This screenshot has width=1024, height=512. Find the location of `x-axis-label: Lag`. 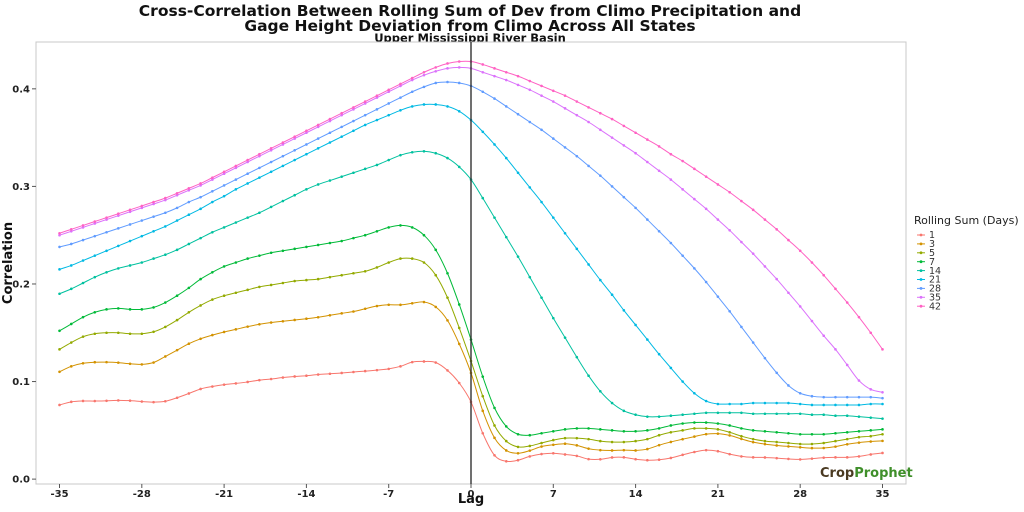

x-axis-label: Lag is located at coordinates (471, 499).